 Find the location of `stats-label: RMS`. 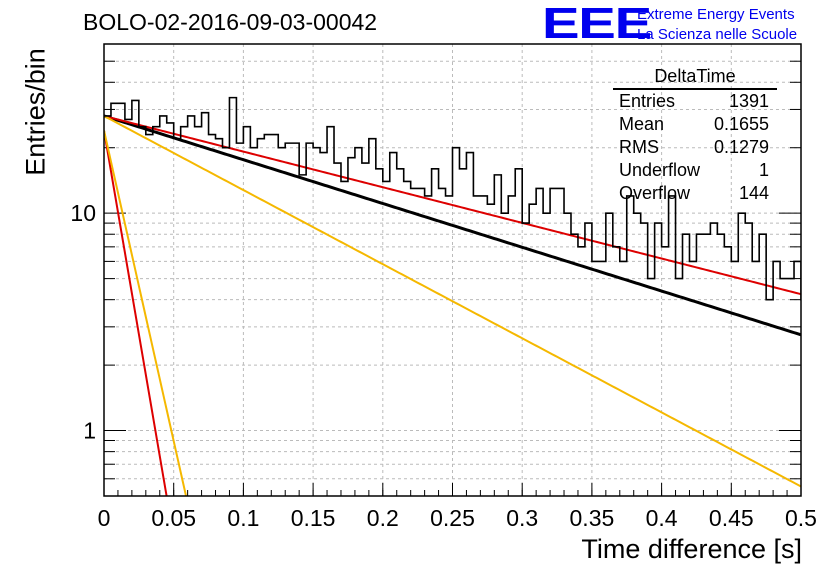

stats-label: RMS is located at coordinates (639, 147).